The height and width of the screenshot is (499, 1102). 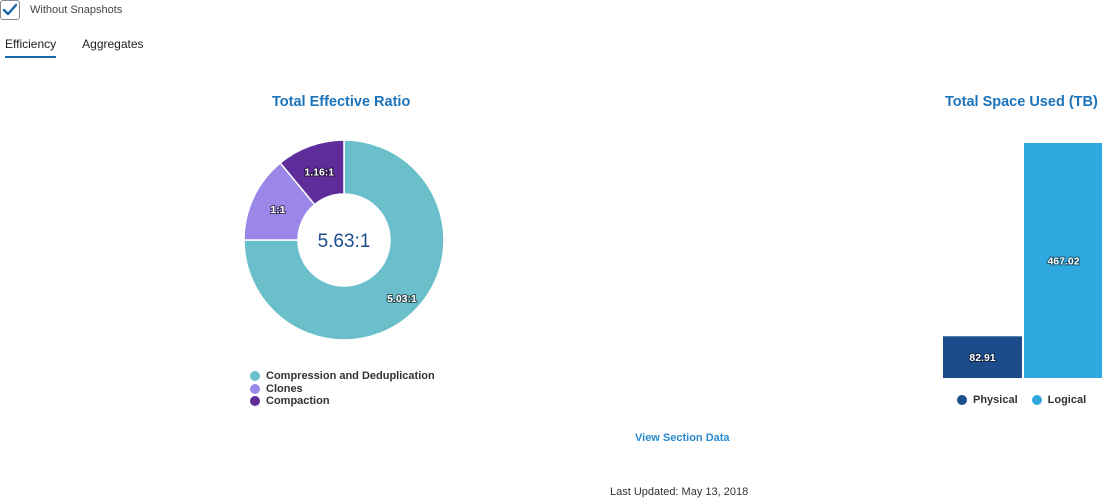 What do you see at coordinates (298, 401) in the screenshot?
I see `legend-label: Compaction` at bounding box center [298, 401].